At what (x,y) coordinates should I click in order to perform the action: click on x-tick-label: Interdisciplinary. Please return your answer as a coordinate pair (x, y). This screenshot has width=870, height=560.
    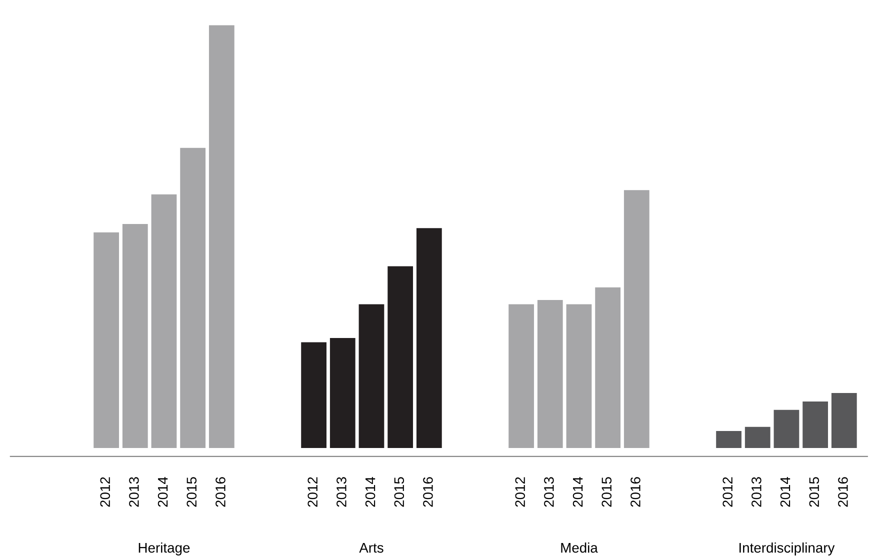
    Looking at the image, I should click on (787, 549).